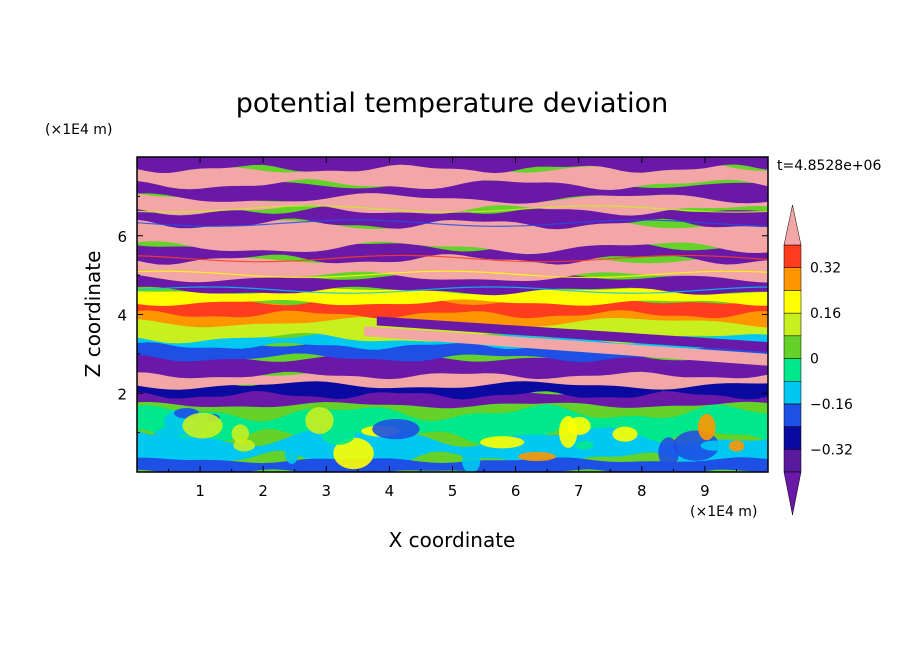 The width and height of the screenshot is (904, 654). Describe the element at coordinates (452, 235) in the screenshot. I see `field-band-pink-u2` at that location.